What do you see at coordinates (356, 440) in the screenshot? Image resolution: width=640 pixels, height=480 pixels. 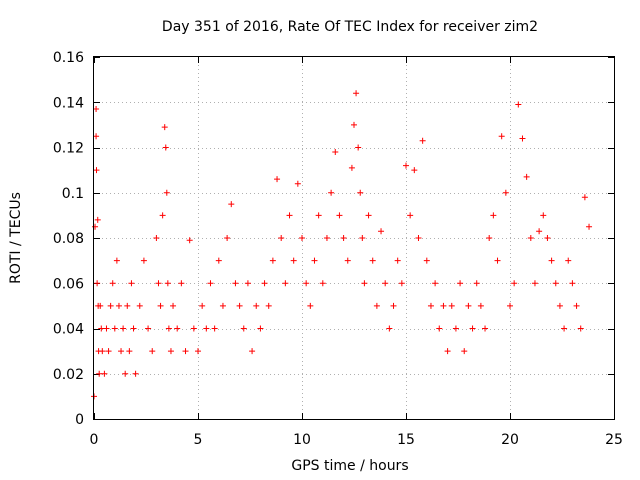 I see `x-tick-labels: 0 5 10 15 20 25` at bounding box center [356, 440].